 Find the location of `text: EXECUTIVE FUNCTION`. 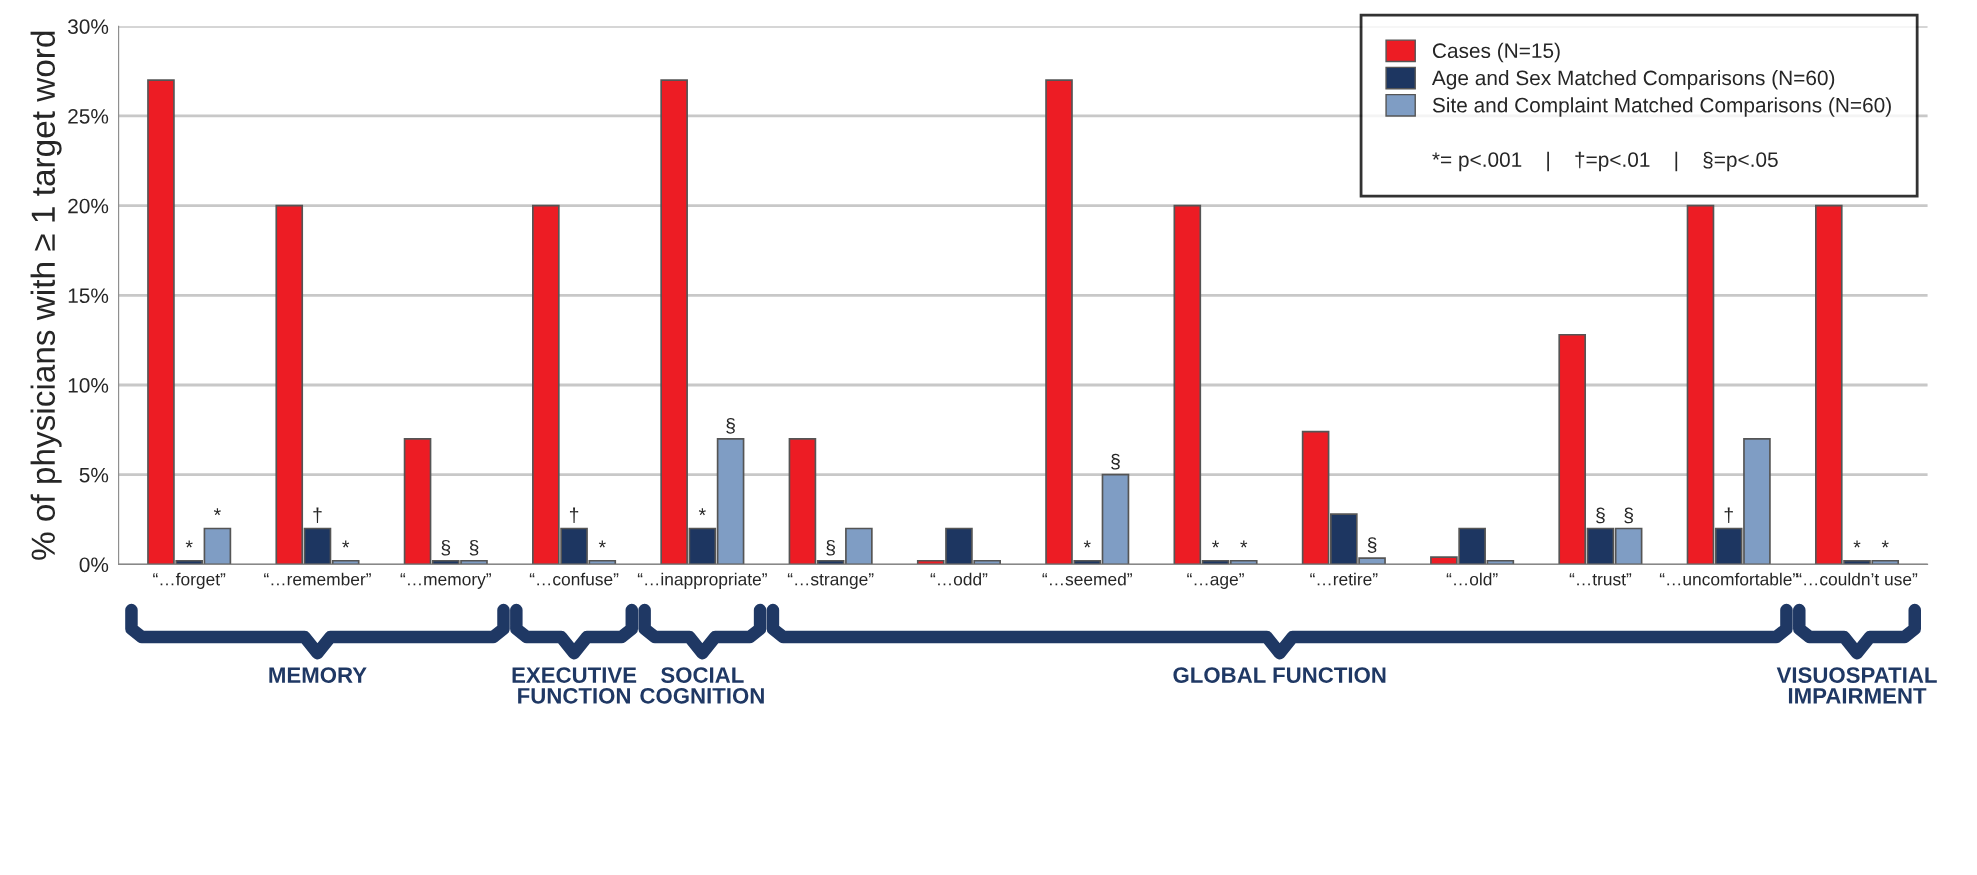

text: EXECUTIVE FUNCTION is located at coordinates (574, 685).